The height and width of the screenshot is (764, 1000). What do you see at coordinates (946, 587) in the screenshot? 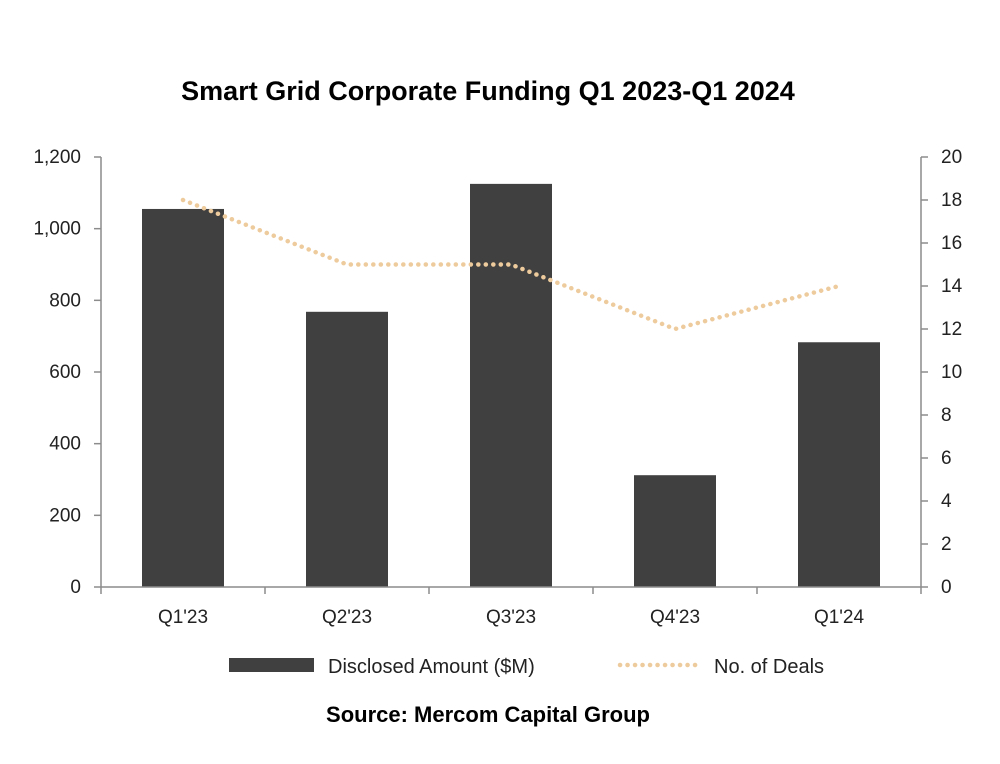
I see `right-tick-label: 0` at bounding box center [946, 587].